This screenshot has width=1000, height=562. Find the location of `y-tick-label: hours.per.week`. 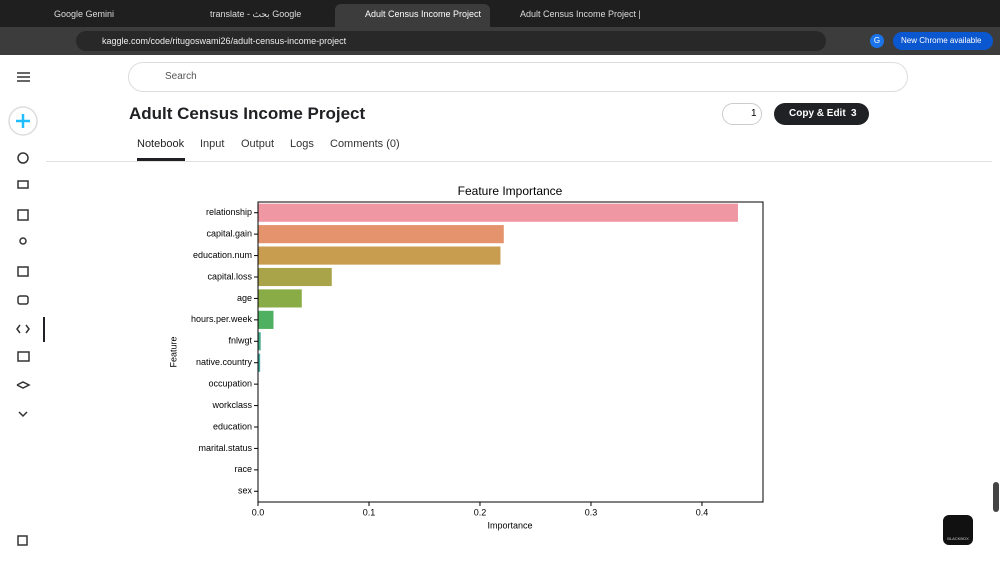

y-tick-label: hours.per.week is located at coordinates (222, 319).